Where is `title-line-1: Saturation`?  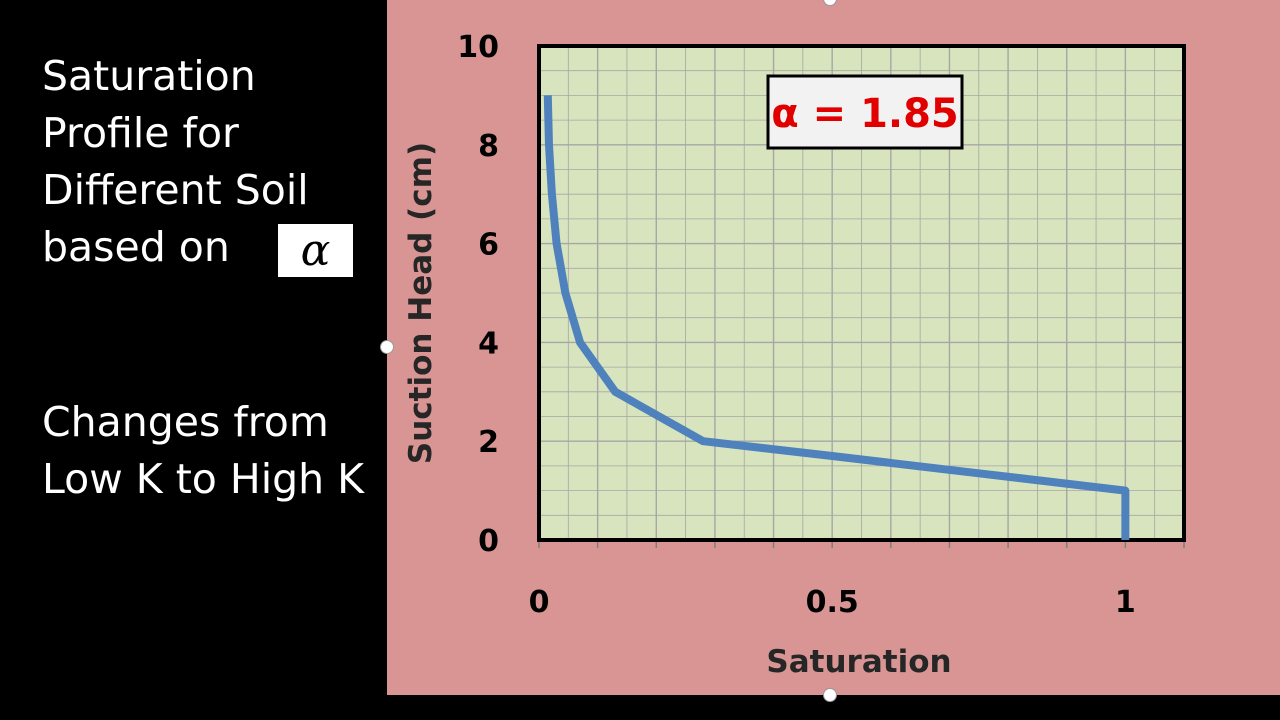
title-line-1: Saturation is located at coordinates (149, 76).